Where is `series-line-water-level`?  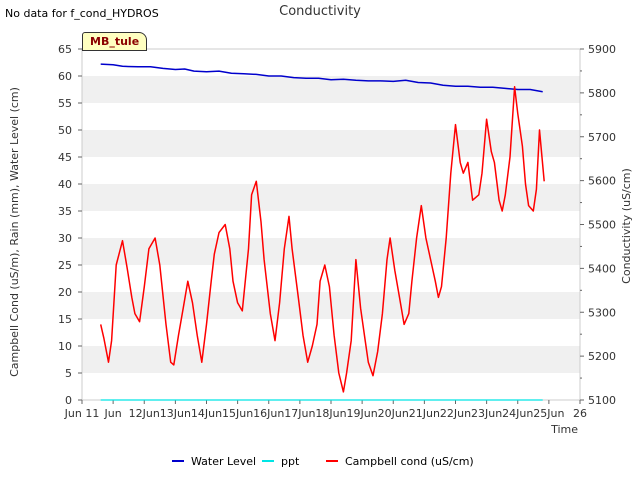
series-line-water-level is located at coordinates (321, 78).